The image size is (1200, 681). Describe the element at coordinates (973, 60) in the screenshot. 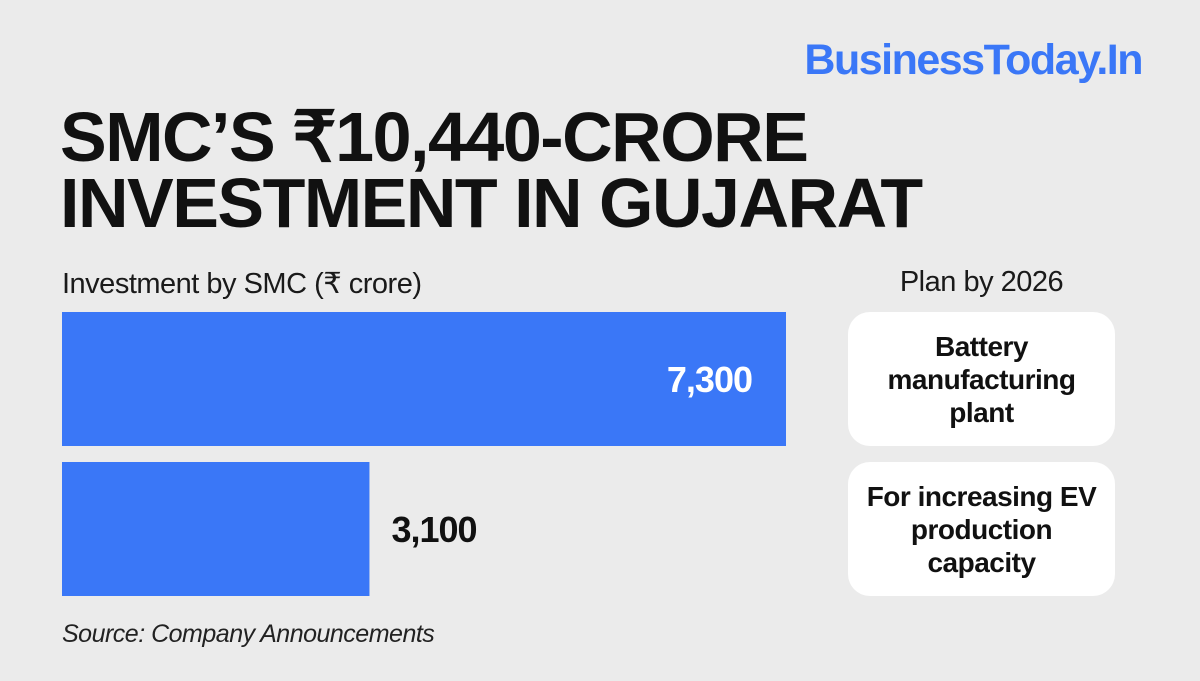

I see `brand-logo: BusinessToday.In` at that location.